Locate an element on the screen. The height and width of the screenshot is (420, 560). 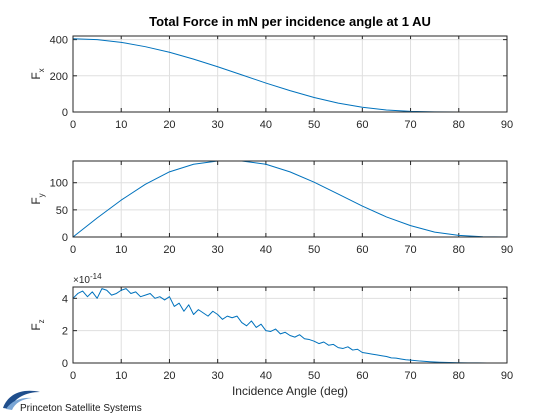
y-tick-label: 4 is located at coordinates (65, 299).